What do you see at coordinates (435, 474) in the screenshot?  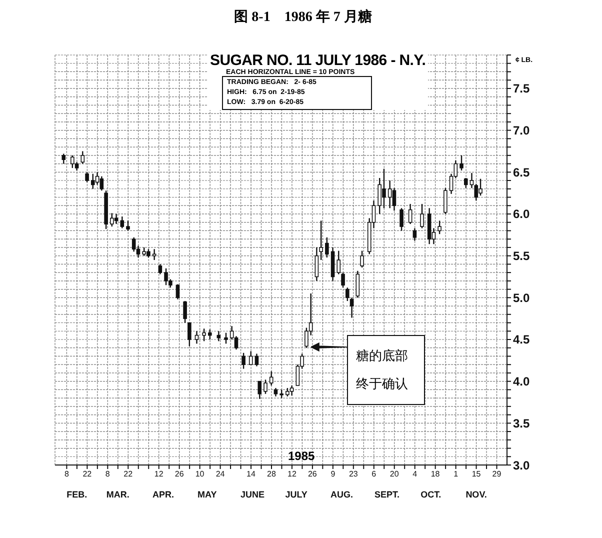 I see `x-tick-label: 18` at bounding box center [435, 474].